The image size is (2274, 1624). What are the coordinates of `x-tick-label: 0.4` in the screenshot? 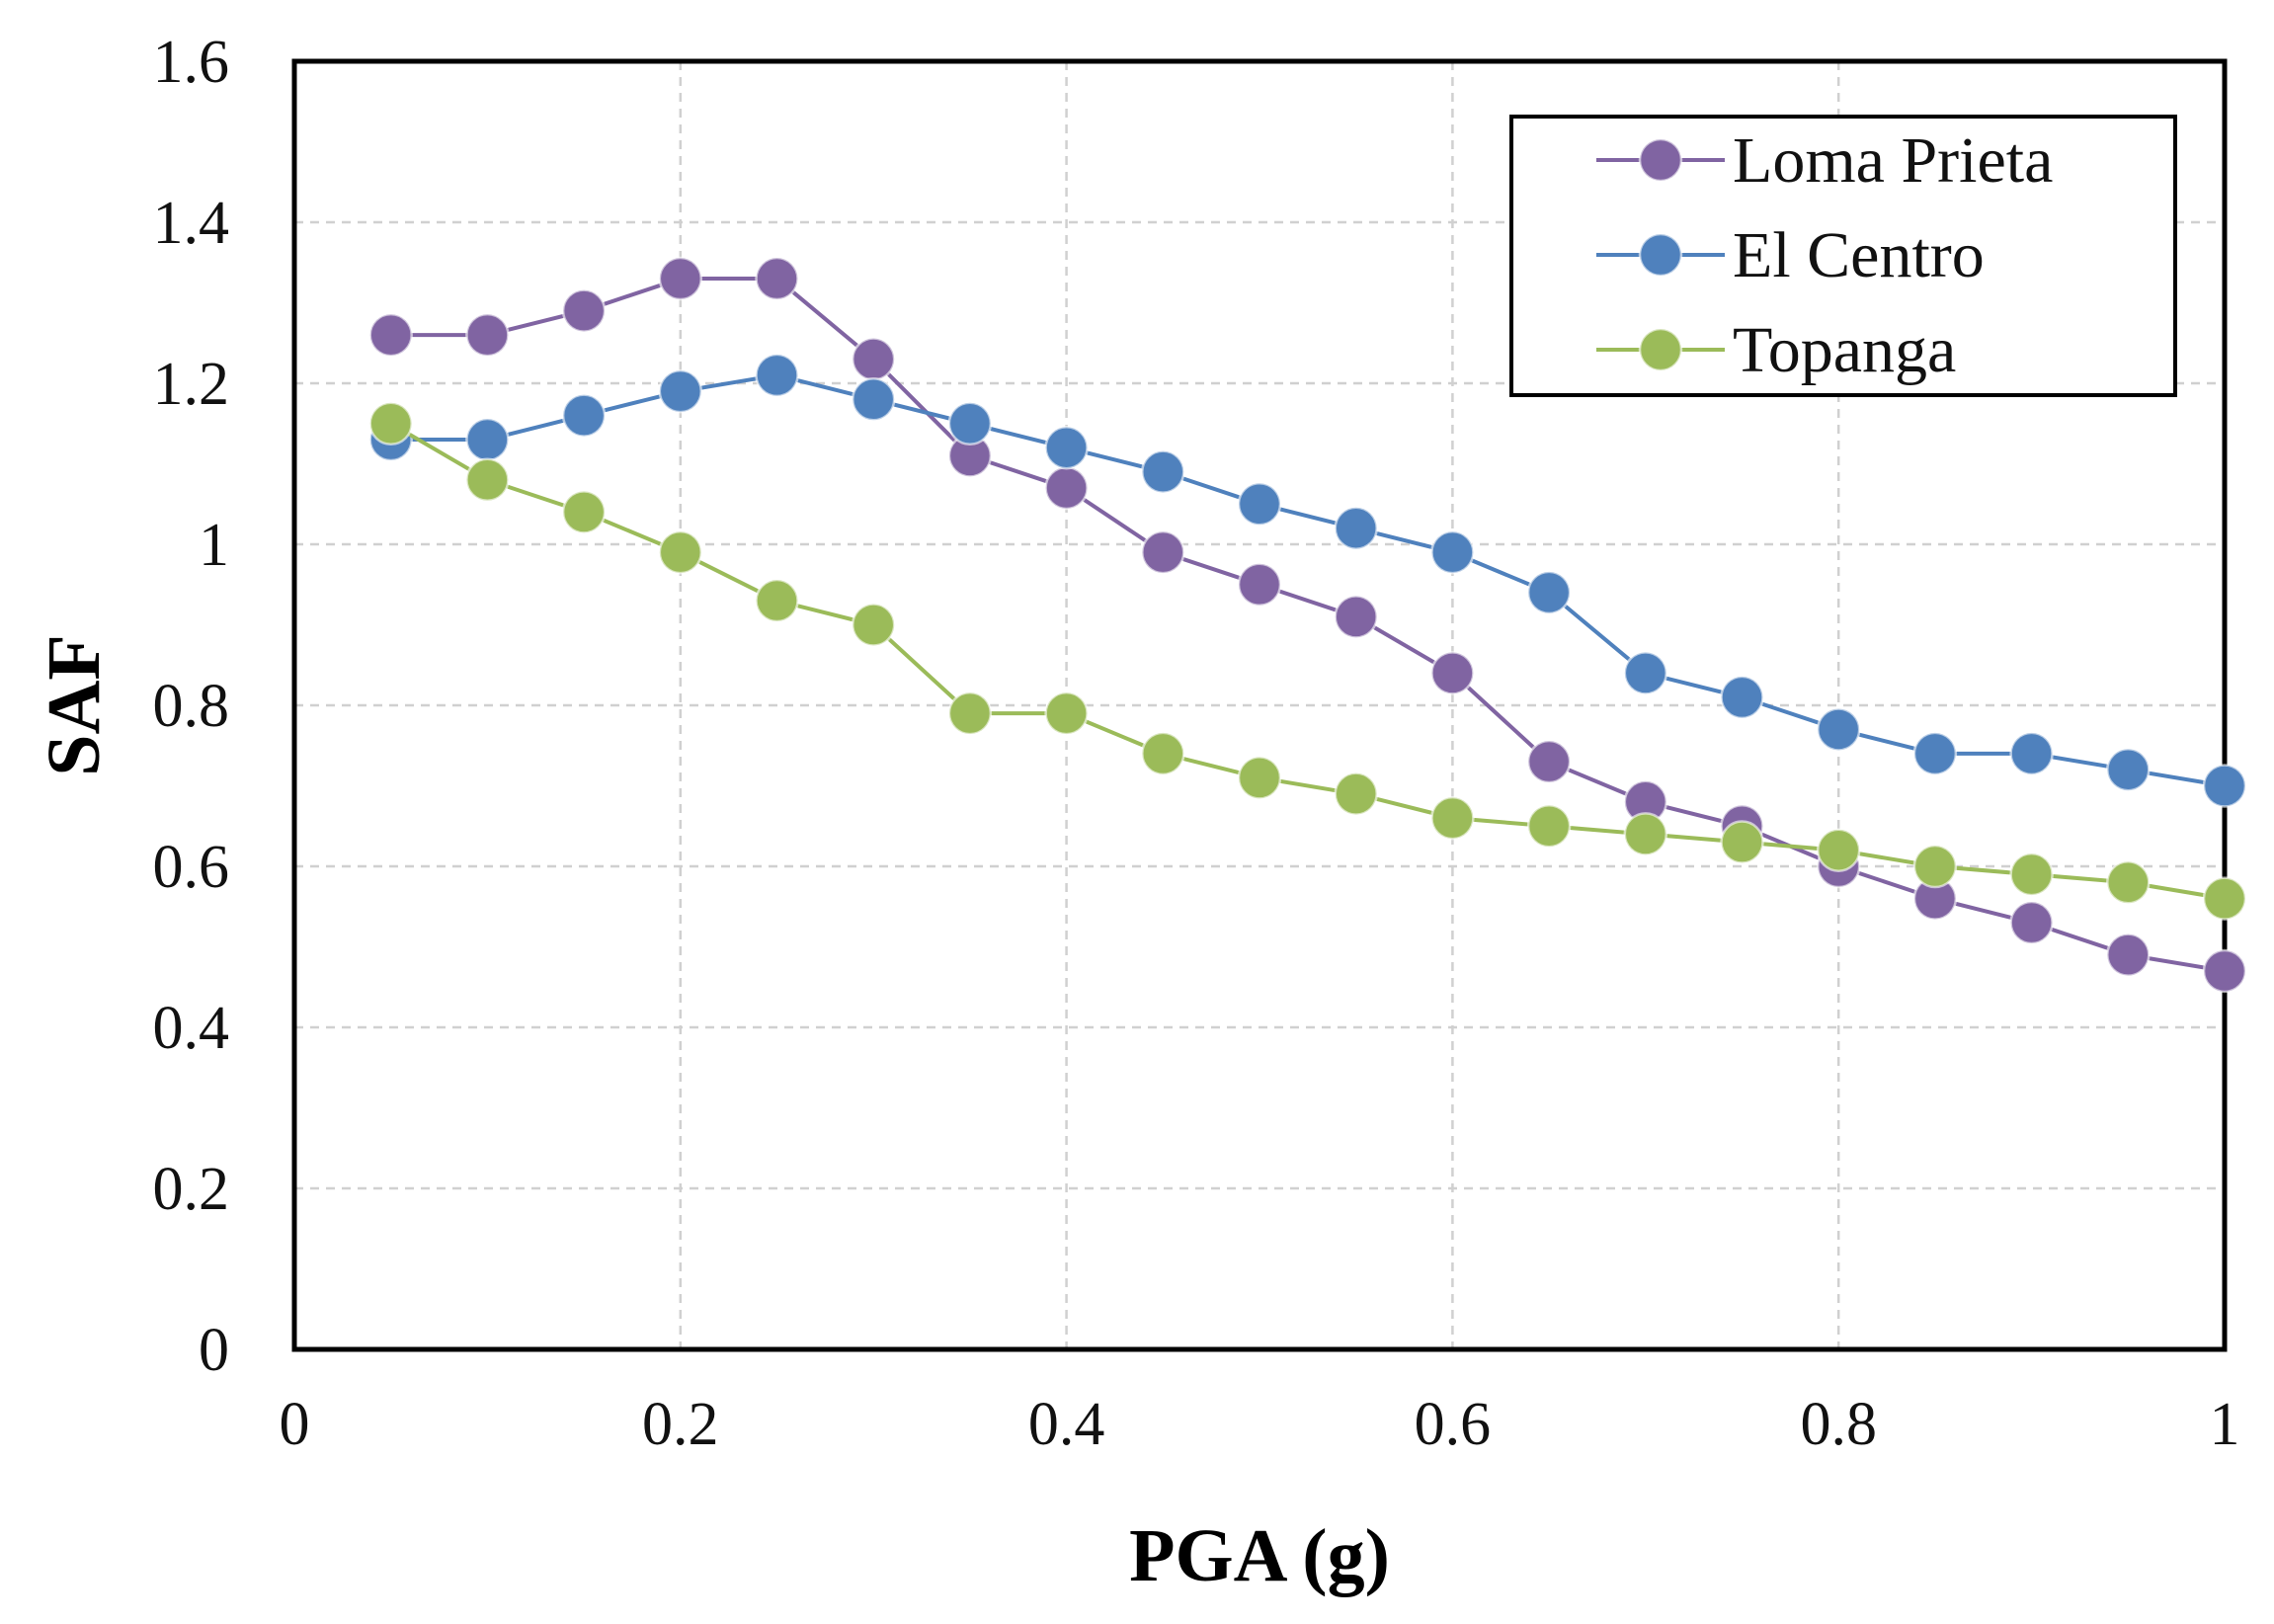 It's located at (1066, 1424).